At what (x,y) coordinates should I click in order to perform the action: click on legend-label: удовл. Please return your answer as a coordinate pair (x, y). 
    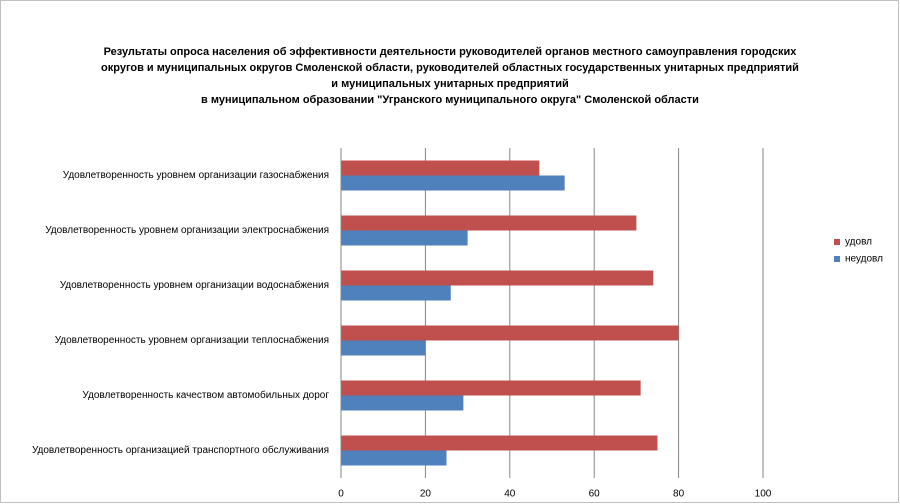
    Looking at the image, I should click on (858, 242).